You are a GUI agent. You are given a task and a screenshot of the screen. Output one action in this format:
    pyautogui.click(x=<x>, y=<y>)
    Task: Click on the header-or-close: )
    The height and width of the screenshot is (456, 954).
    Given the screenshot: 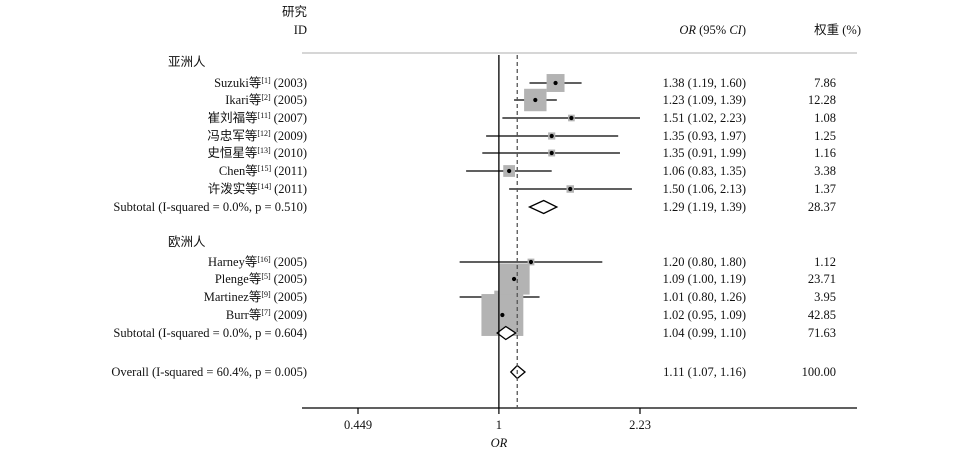 What is the action you would take?
    pyautogui.click(x=744, y=30)
    